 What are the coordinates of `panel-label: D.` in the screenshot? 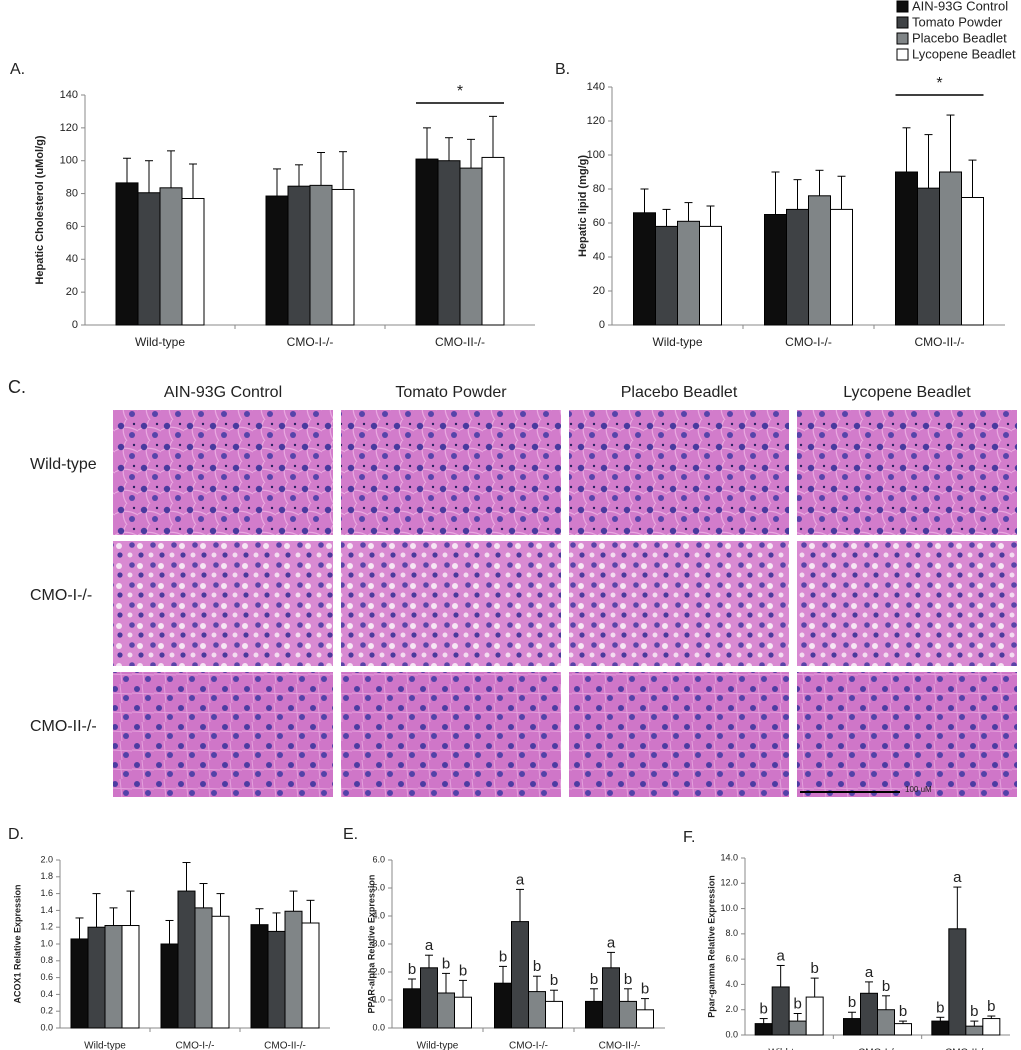 It's located at (16, 834).